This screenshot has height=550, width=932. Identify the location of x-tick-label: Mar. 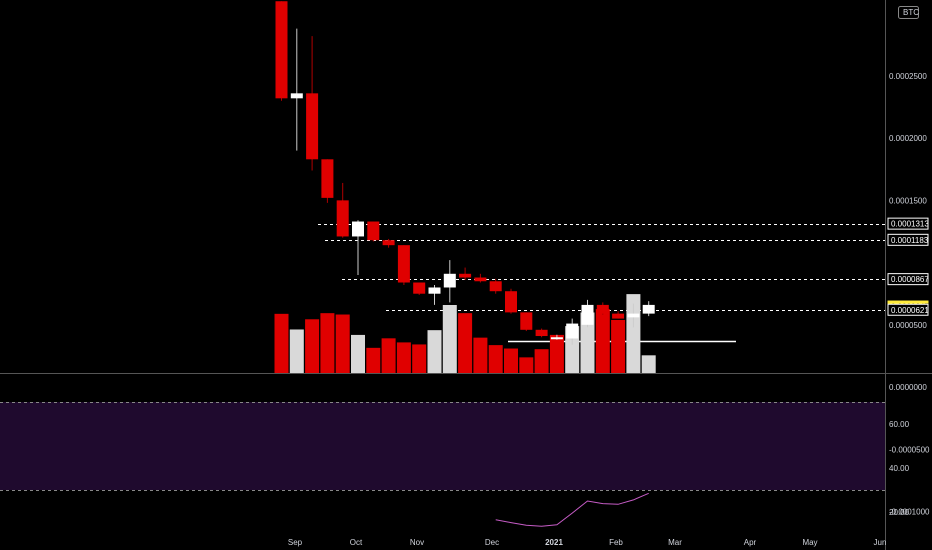
(675, 542).